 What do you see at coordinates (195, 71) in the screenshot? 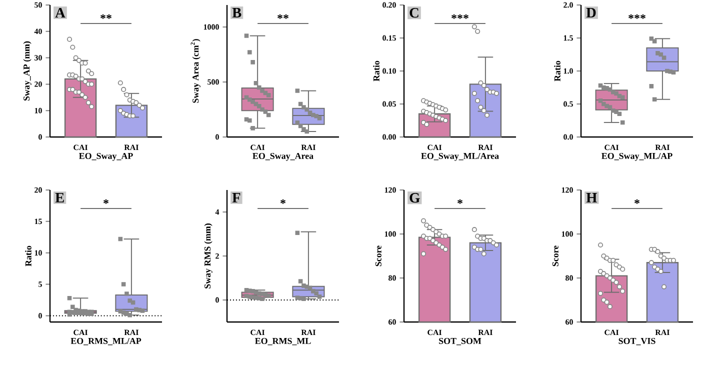
I see `y-axis-title: Sway Area (cm$^{2}$)` at bounding box center [195, 71].